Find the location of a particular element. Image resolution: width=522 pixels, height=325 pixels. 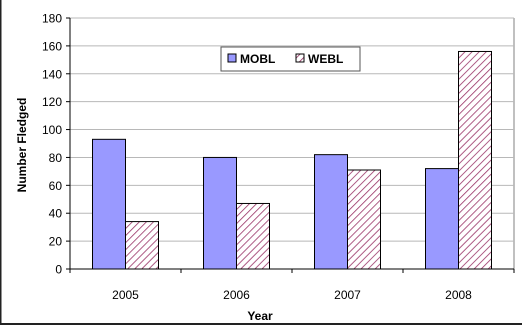

legend-label-webl: WEBL is located at coordinates (325, 59).